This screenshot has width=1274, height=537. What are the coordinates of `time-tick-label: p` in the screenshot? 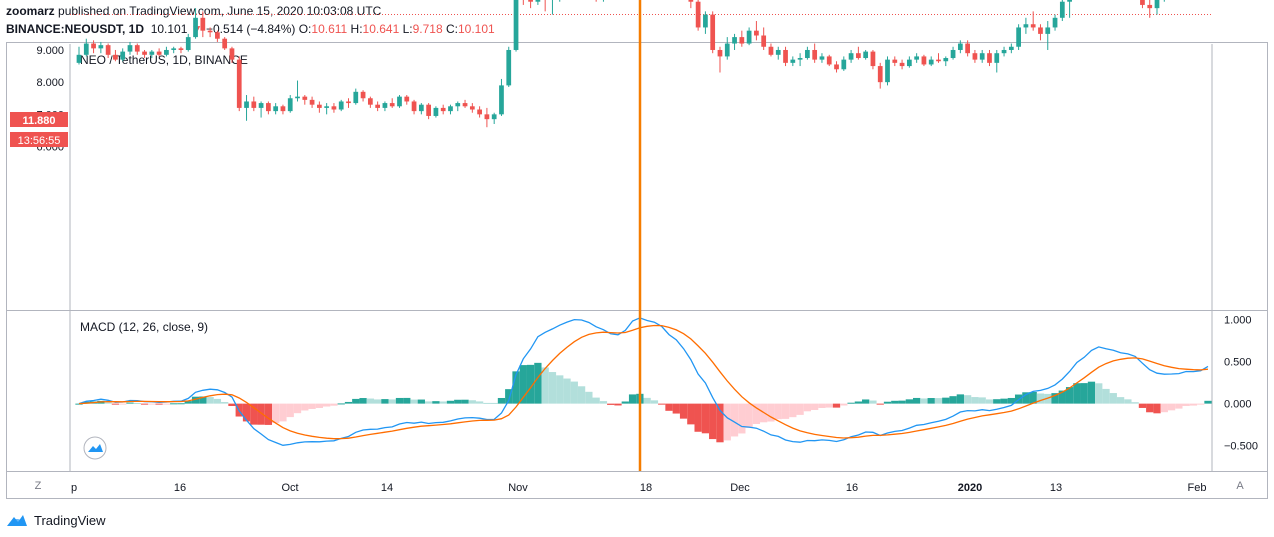 It's located at (74, 488).